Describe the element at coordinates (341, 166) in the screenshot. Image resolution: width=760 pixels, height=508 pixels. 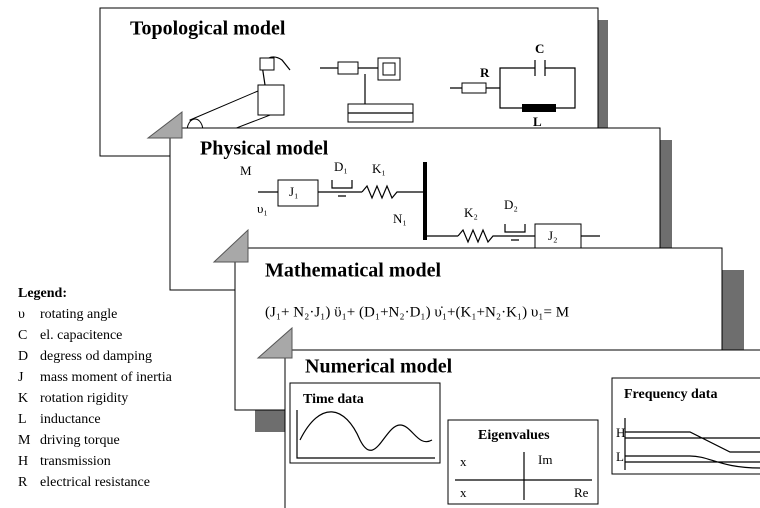
I see `label: D₁` at that location.